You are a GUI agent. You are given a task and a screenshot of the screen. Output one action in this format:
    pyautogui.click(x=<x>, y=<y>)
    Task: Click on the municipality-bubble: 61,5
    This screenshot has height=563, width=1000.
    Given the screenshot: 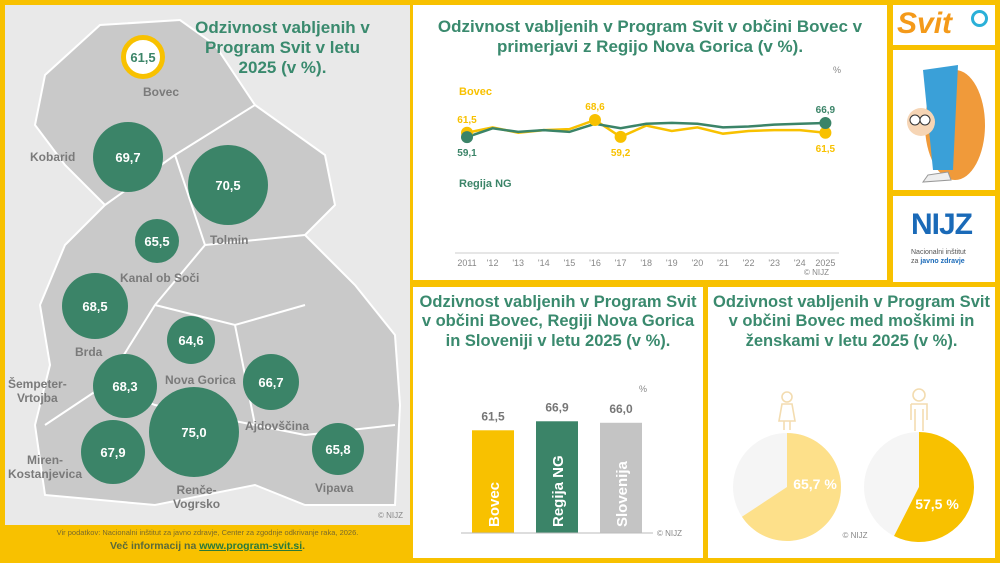 What is the action you would take?
    pyautogui.click(x=143, y=57)
    